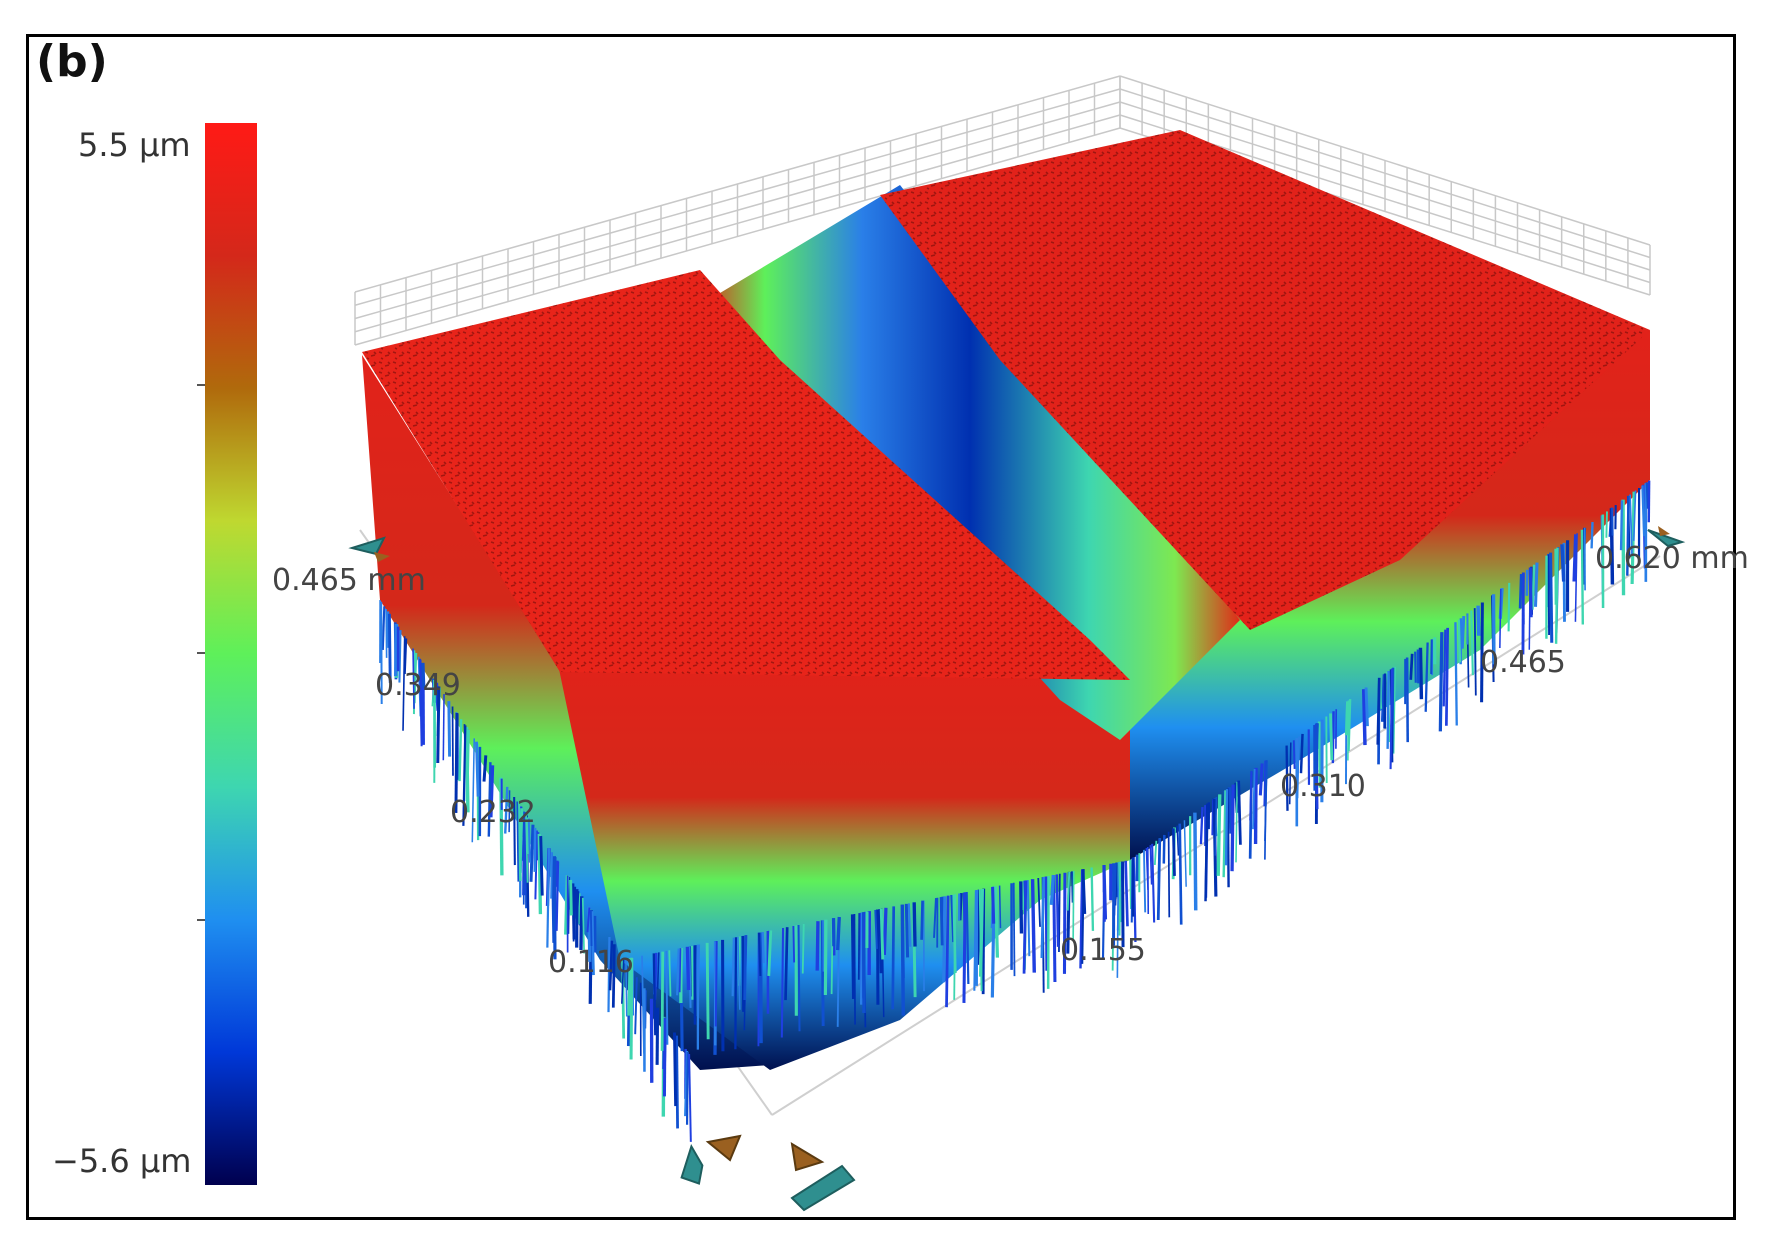  What do you see at coordinates (1323, 786) in the screenshot?
I see `x-tick-label: 0.310` at bounding box center [1323, 786].